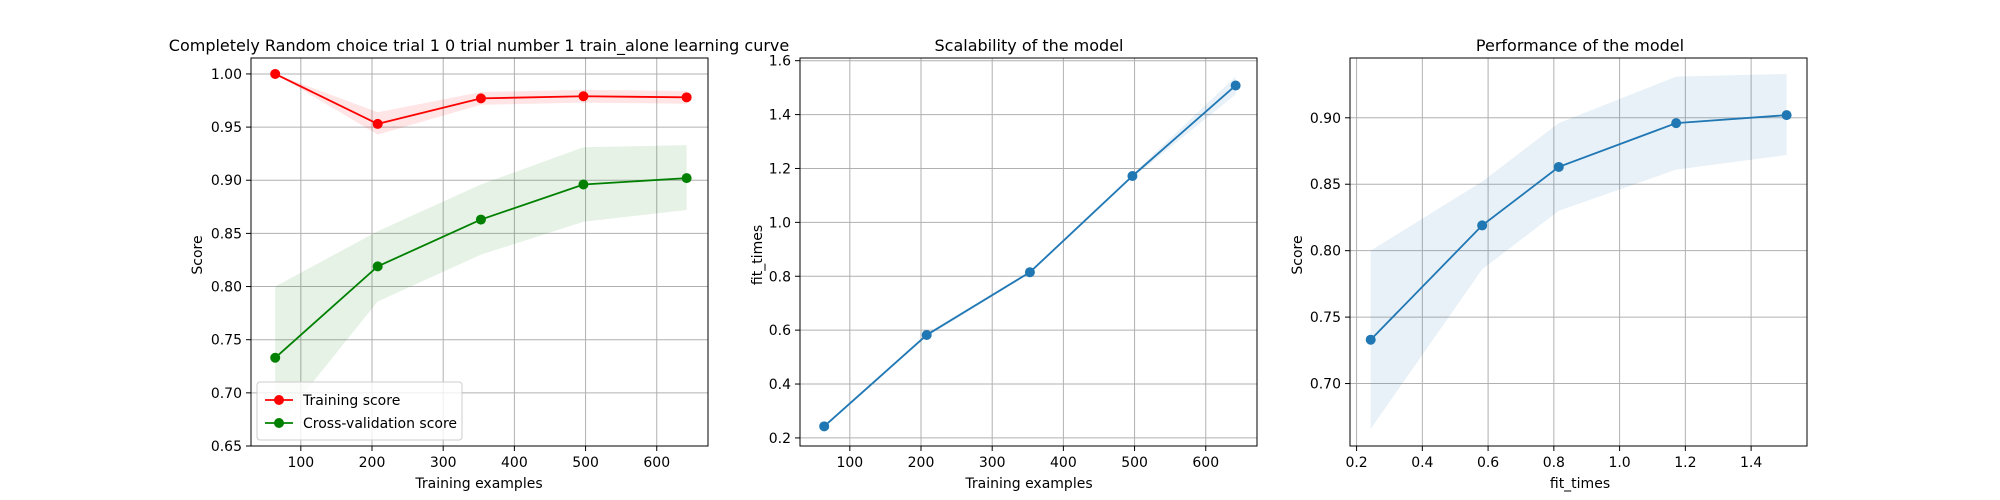  I want to click on legend-label: Cross-validation score, so click(380, 424).